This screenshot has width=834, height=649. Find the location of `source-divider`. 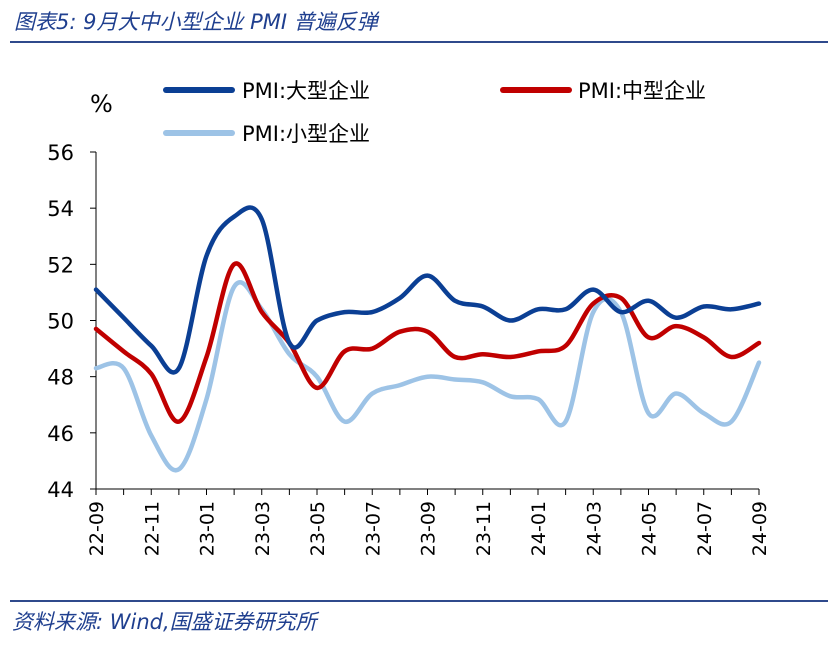

source-divider is located at coordinates (419, 601).